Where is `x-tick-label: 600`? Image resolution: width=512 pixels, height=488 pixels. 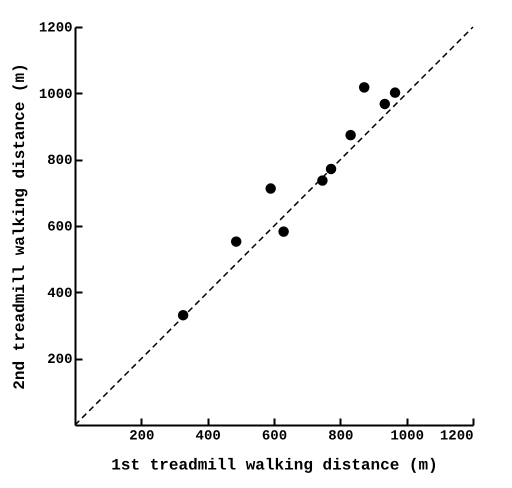
x-tick-label: 600 is located at coordinates (275, 436).